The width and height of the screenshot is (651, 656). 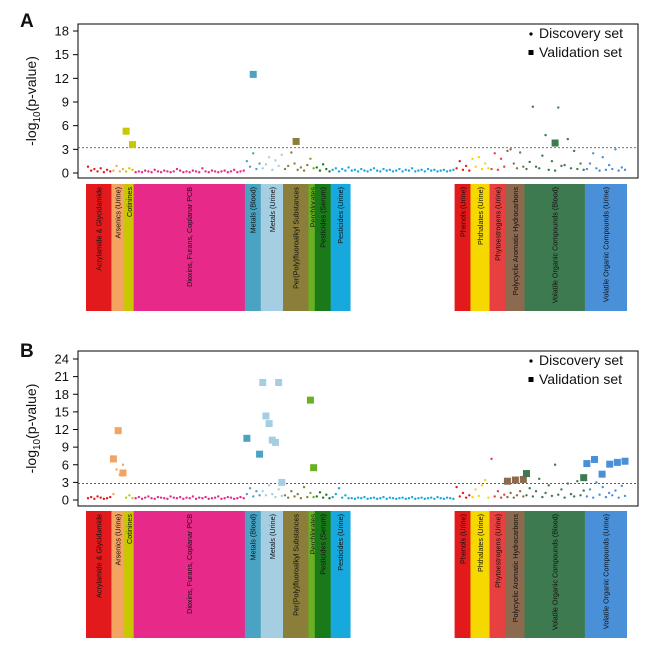 What do you see at coordinates (99, 229) in the screenshot?
I see `category-label: Acrylamide & Glycidamide` at bounding box center [99, 229].